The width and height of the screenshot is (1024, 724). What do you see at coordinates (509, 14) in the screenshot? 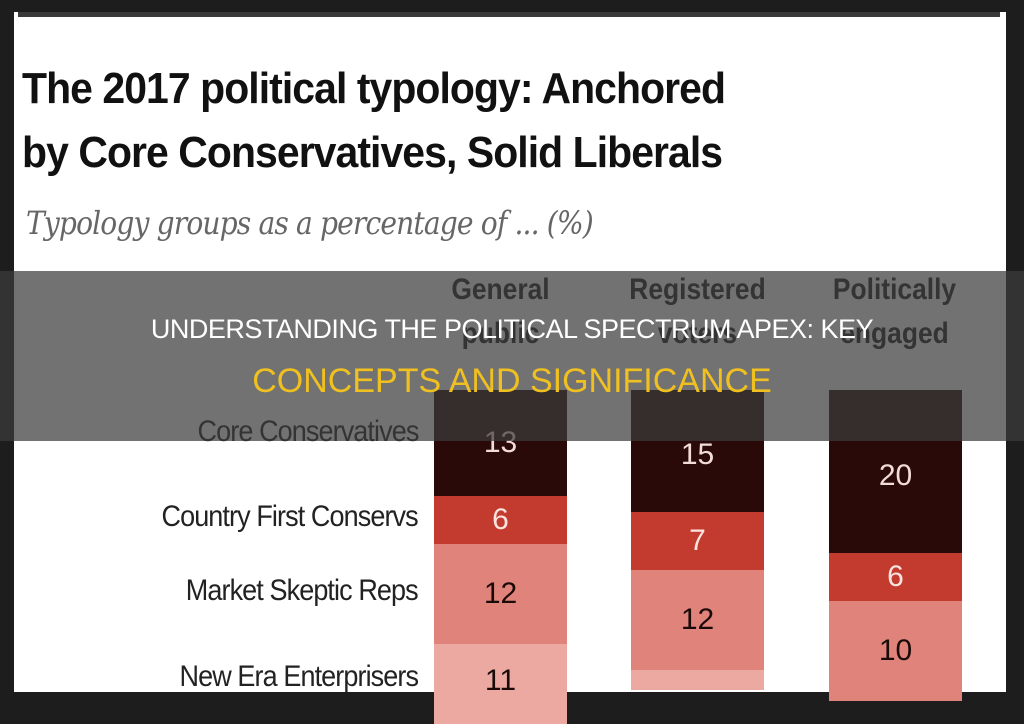
I see `top-rule` at bounding box center [509, 14].